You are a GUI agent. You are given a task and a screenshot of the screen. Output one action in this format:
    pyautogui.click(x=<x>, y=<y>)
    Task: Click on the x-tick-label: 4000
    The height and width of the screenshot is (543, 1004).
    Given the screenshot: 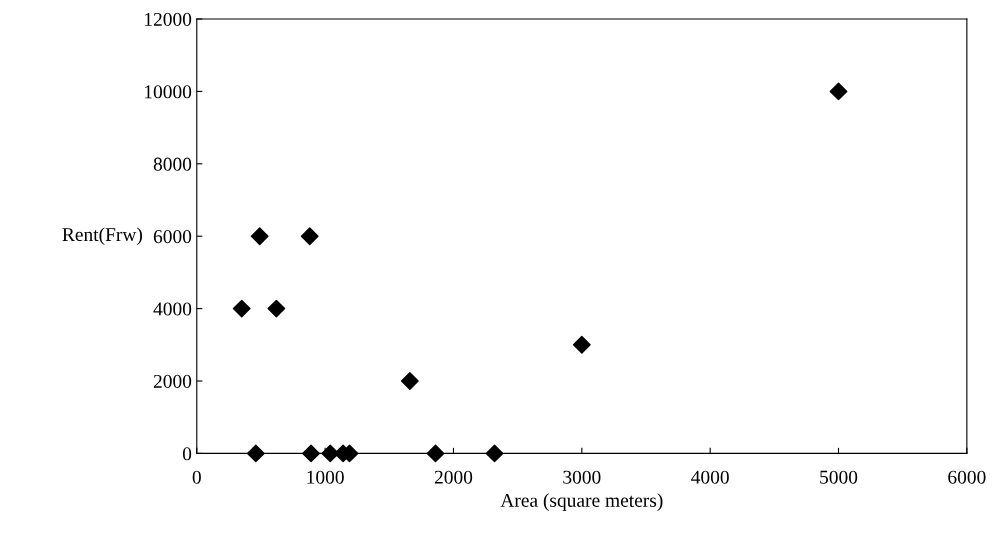 What is the action you would take?
    pyautogui.click(x=710, y=477)
    